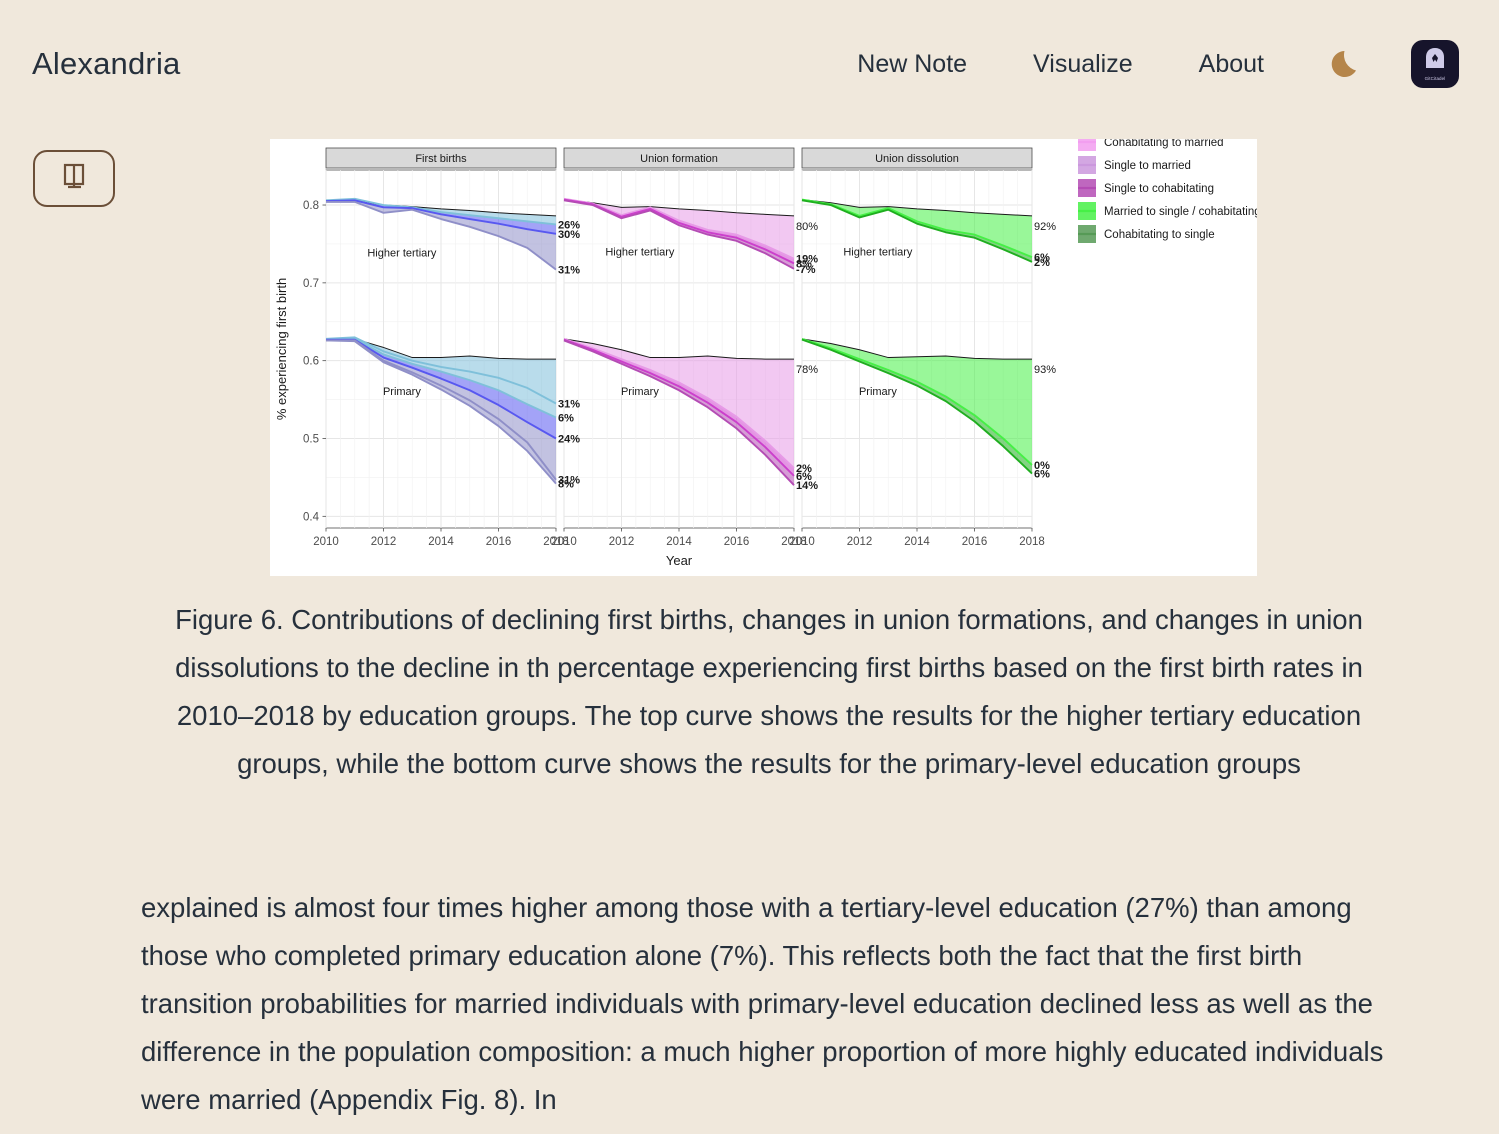  I want to click on svg-text: 0.4, so click(311, 517).